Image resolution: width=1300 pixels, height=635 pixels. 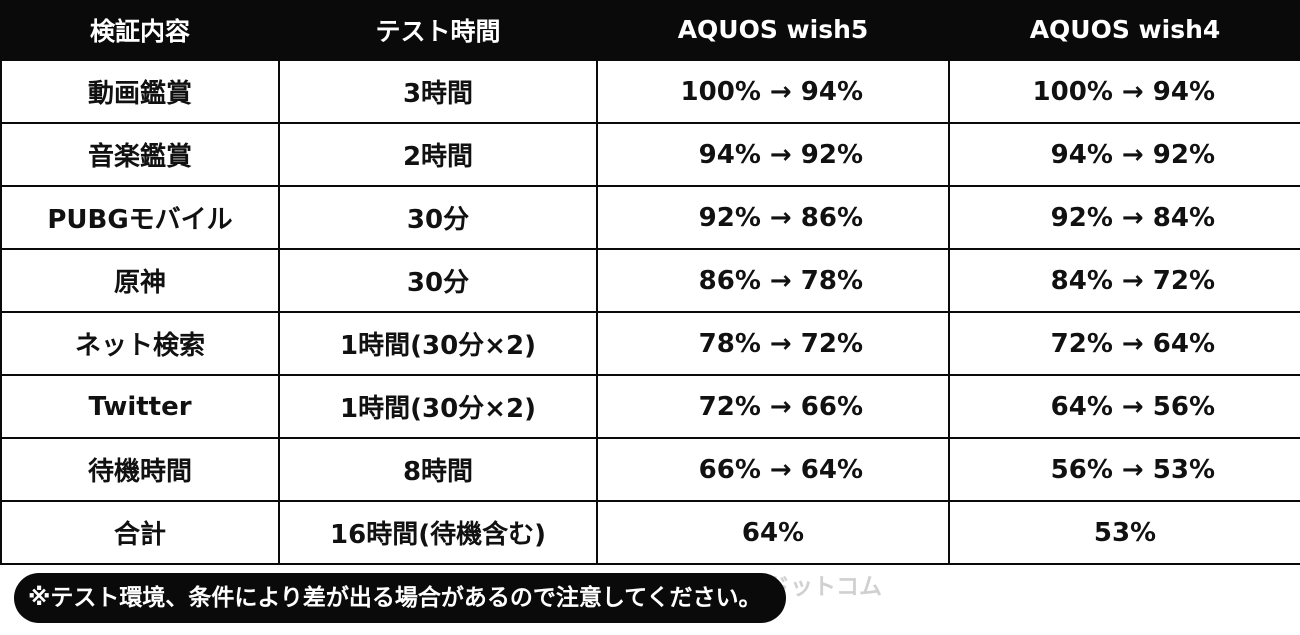 I want to click on row-time: 3時間, so click(x=438, y=91).